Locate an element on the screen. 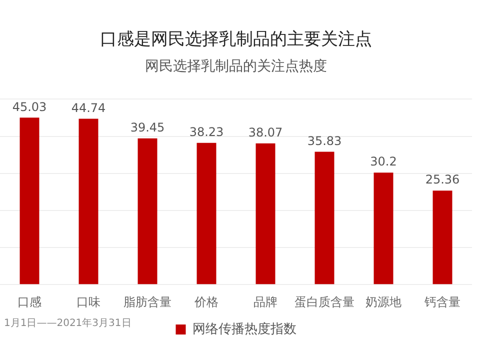 The height and width of the screenshot is (360, 480). chart-subtitle: 网民选择乳制品的关注点热度 is located at coordinates (236, 66).